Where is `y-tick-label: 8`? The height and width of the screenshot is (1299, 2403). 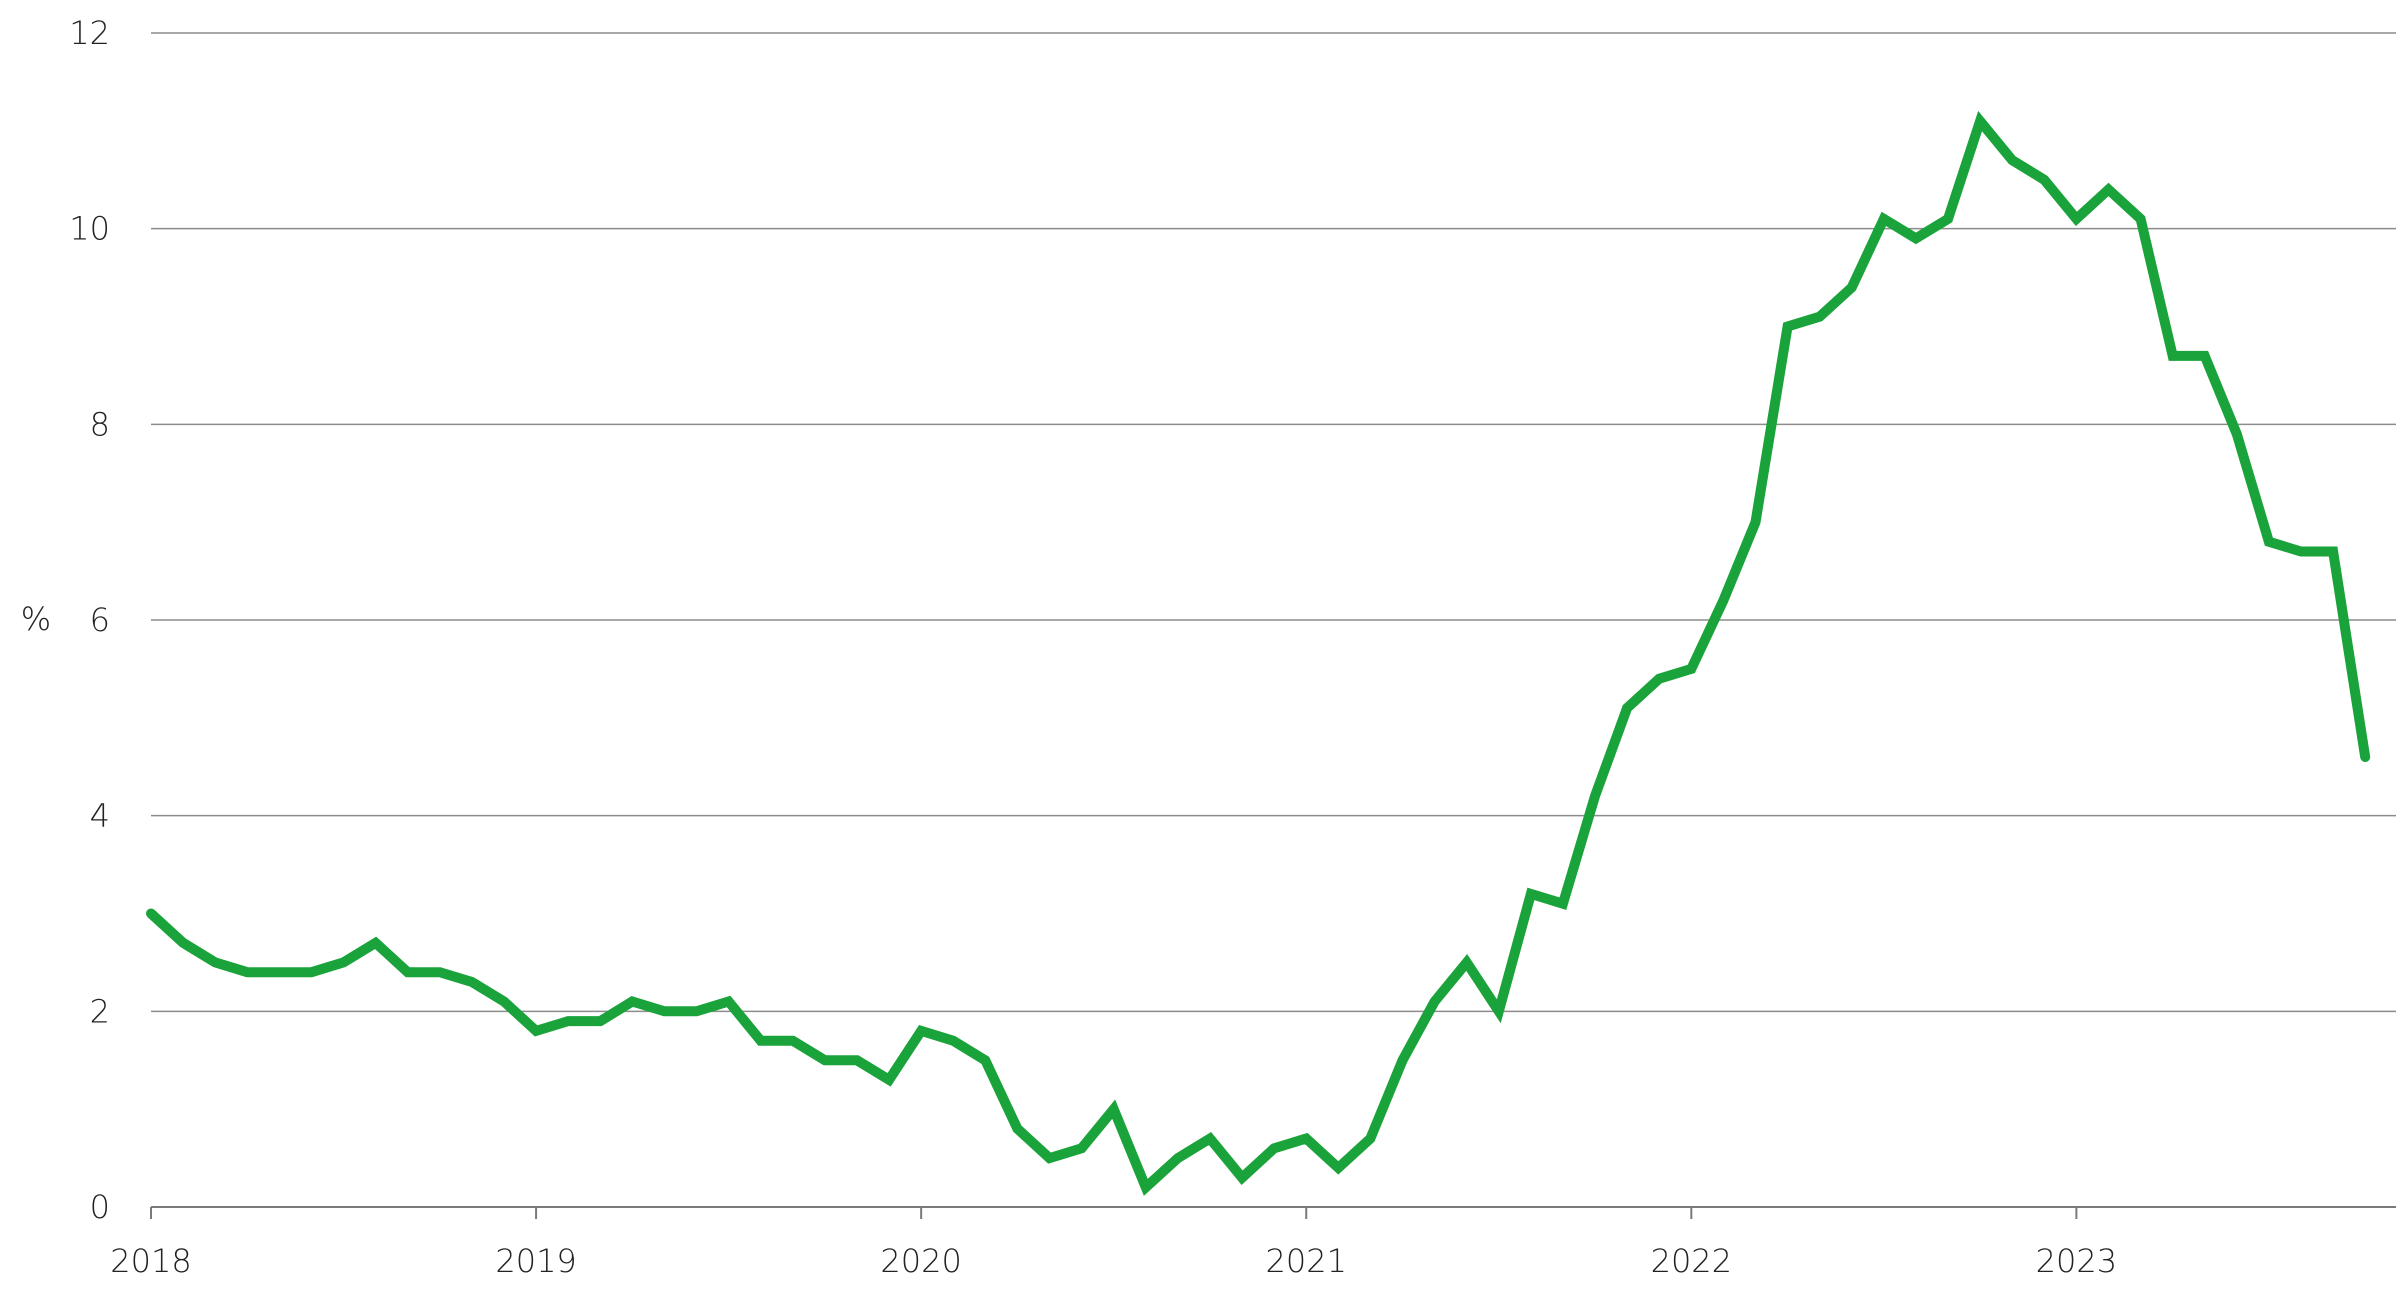
y-tick-label: 8 is located at coordinates (100, 424).